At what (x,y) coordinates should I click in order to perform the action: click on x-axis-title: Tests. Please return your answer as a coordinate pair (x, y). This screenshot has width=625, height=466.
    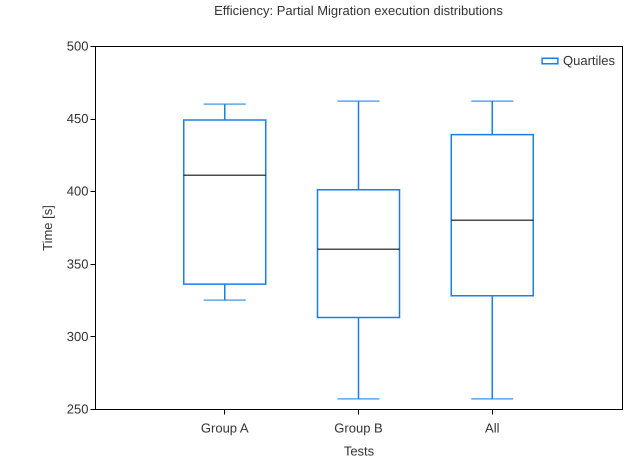
    Looking at the image, I should click on (359, 451).